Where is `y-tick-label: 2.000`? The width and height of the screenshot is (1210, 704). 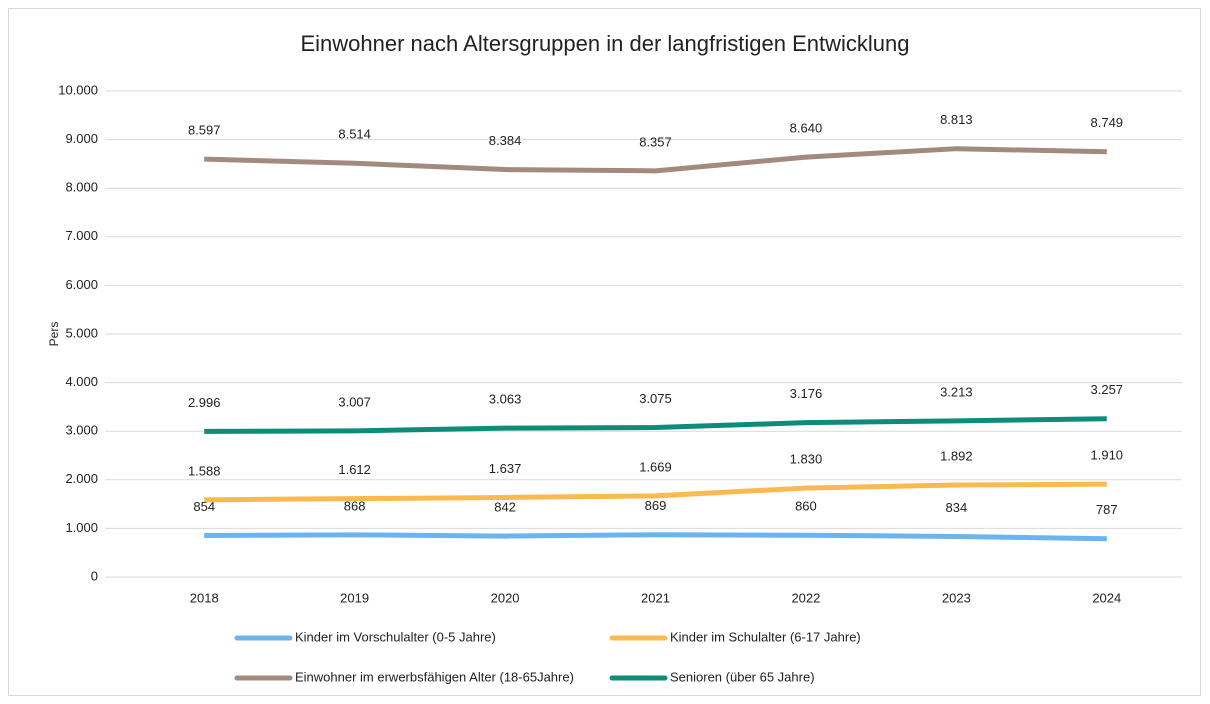 y-tick-label: 2.000 is located at coordinates (81, 478).